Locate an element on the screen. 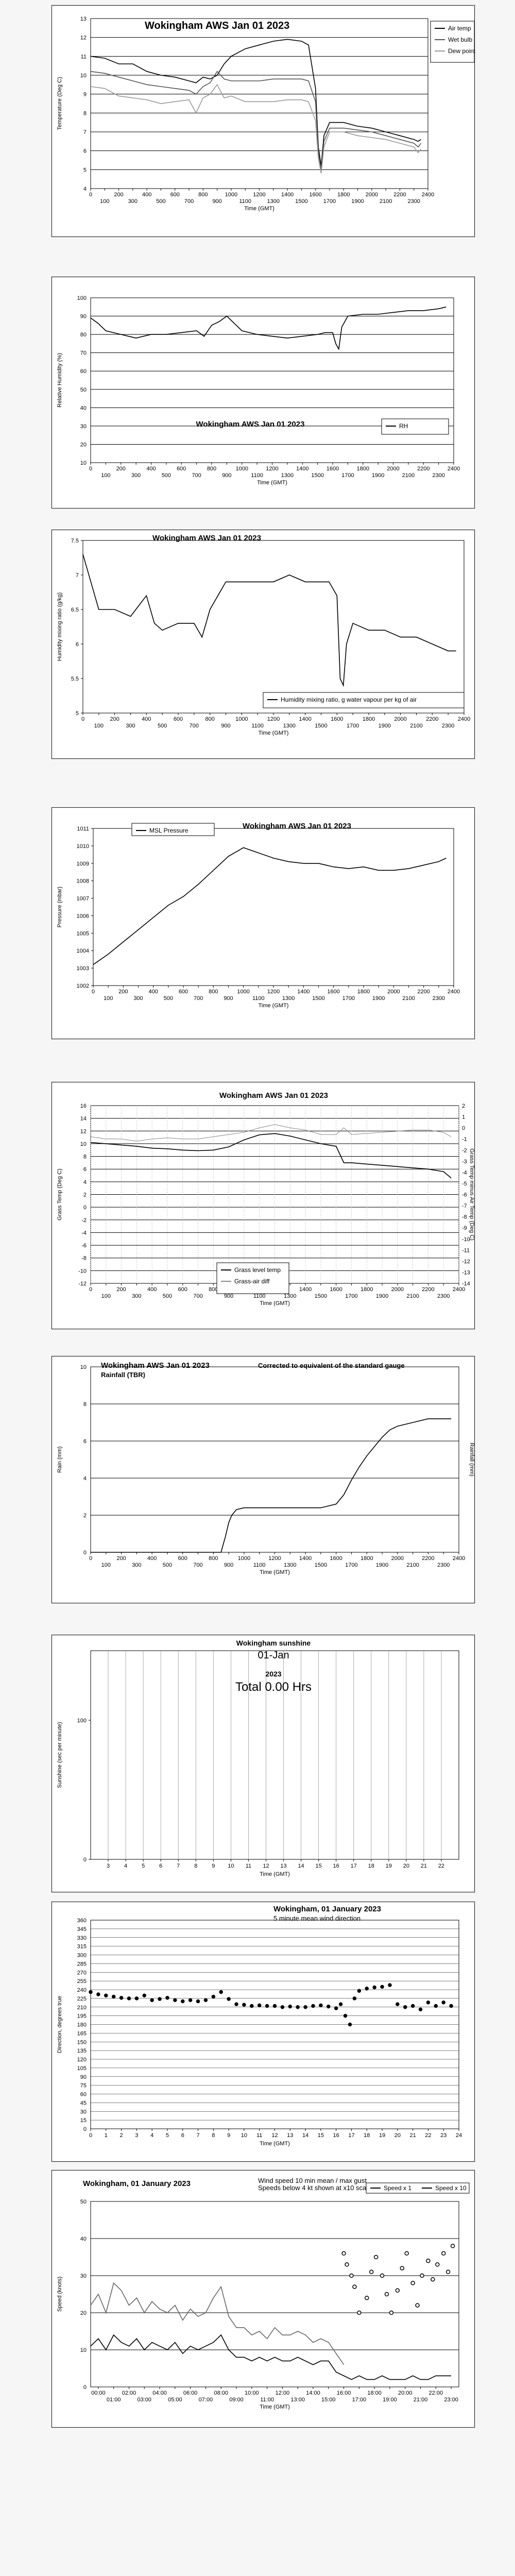  y-tick-label: 1008 is located at coordinates (83, 881).